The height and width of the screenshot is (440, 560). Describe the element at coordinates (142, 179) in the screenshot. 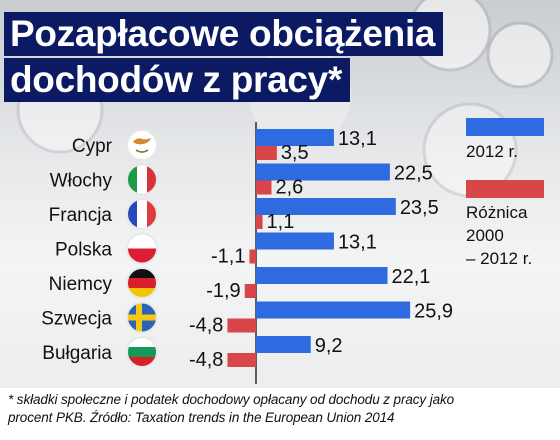

I see `italy-flag-icon` at that location.